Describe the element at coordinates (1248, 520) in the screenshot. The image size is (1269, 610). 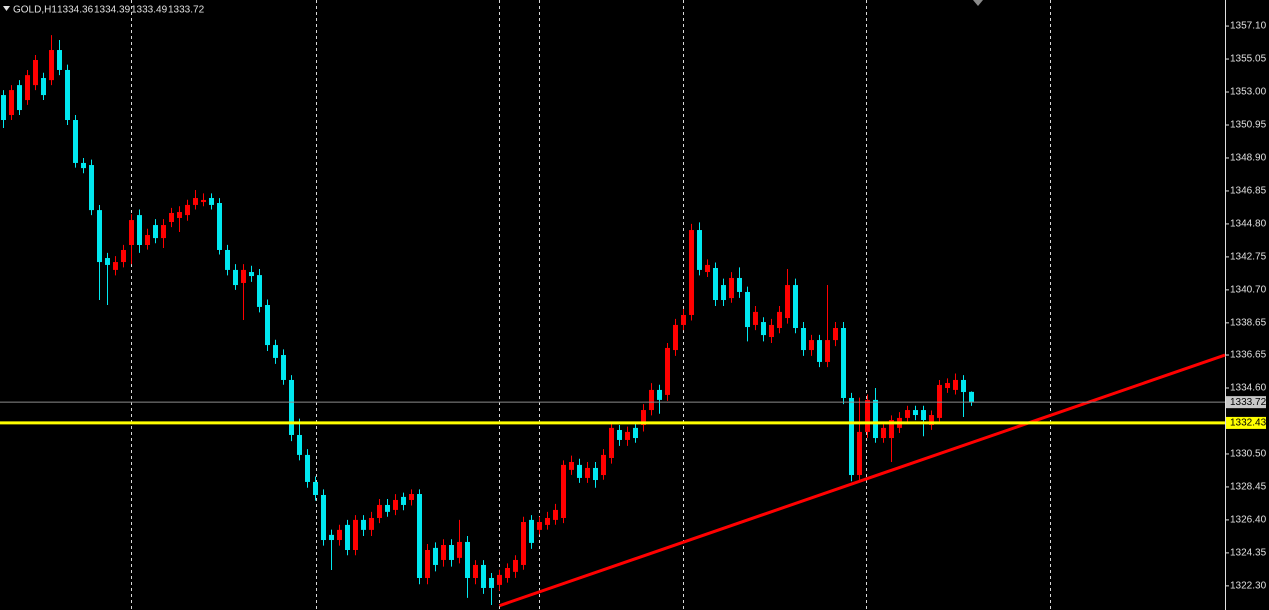
I see `y-tick-label: 1326.40` at that location.